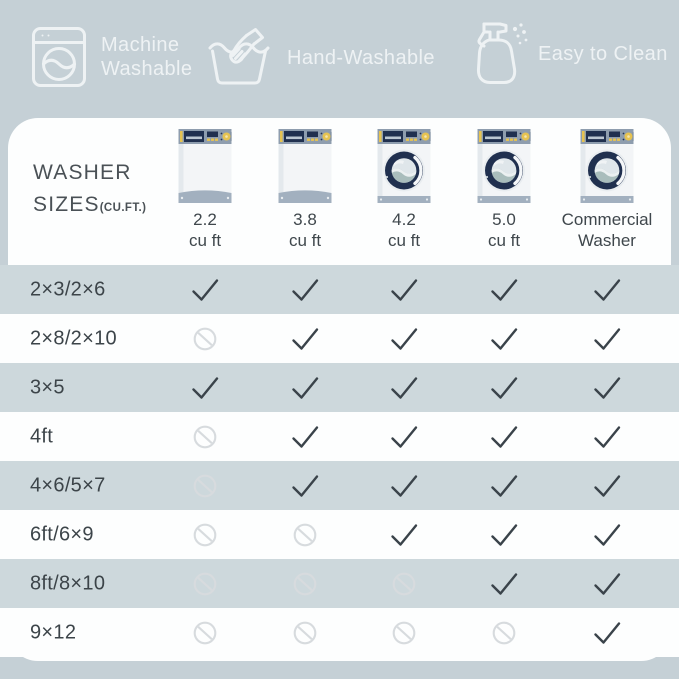  Describe the element at coordinates (603, 53) in the screenshot. I see `feature-label: Easy to Clean` at that location.